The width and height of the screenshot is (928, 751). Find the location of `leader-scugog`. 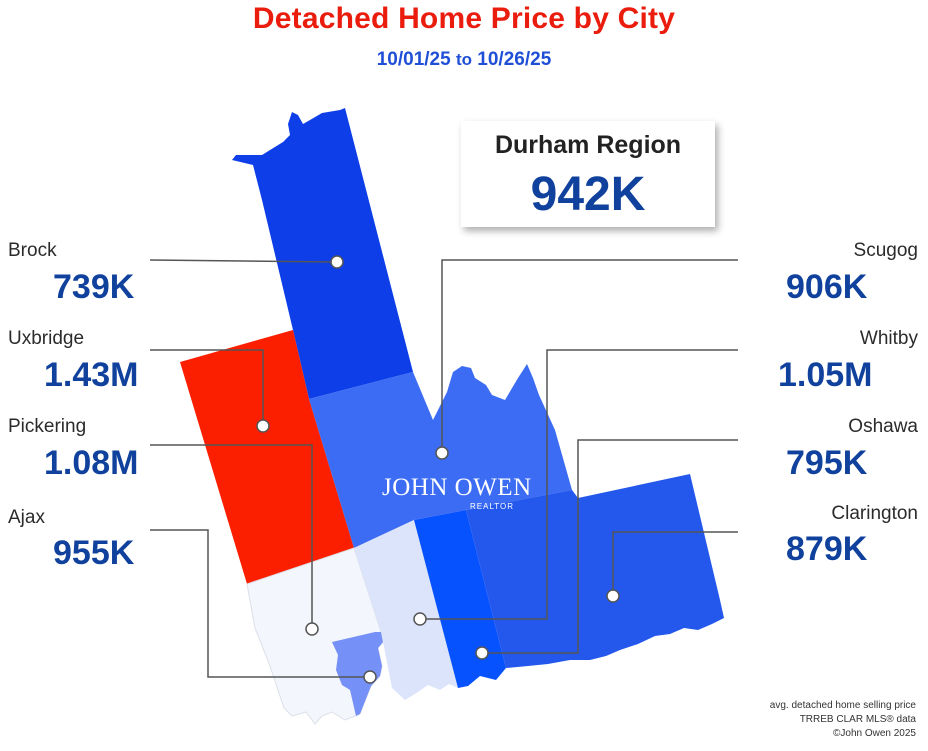

leader-scugog is located at coordinates (589, 355).